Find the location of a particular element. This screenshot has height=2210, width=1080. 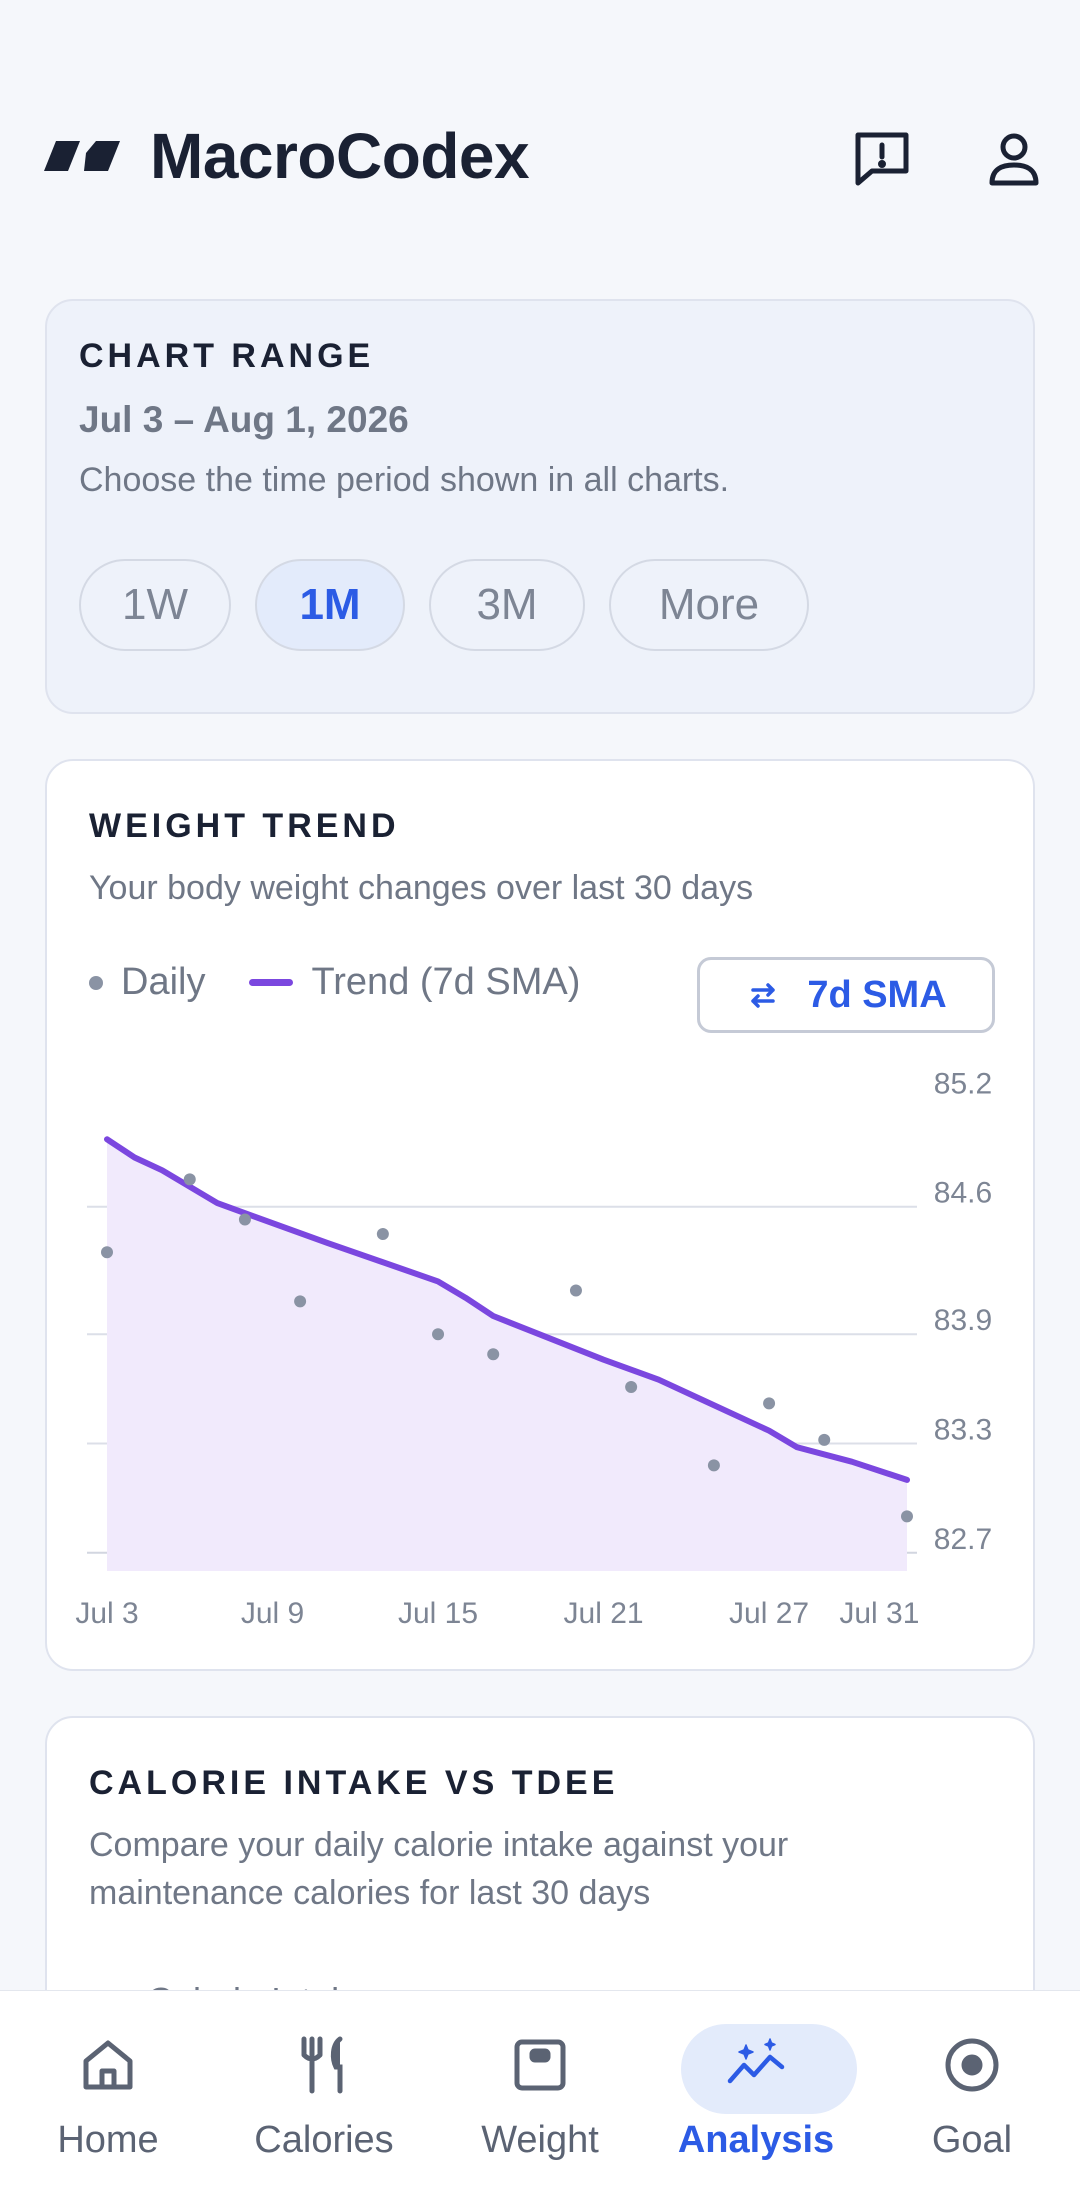

y-tick-label: 83.9 is located at coordinates (963, 1320).